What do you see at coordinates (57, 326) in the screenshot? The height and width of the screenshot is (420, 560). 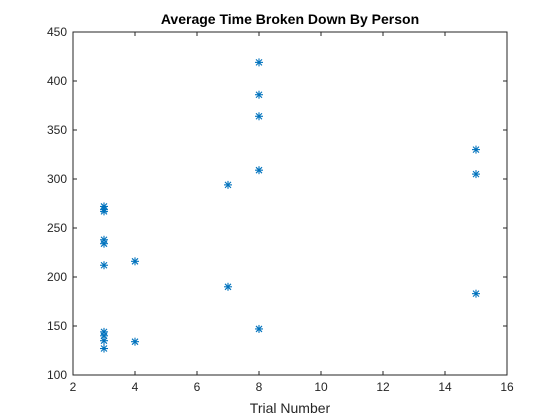 I see `y-tick-label: 150` at bounding box center [57, 326].